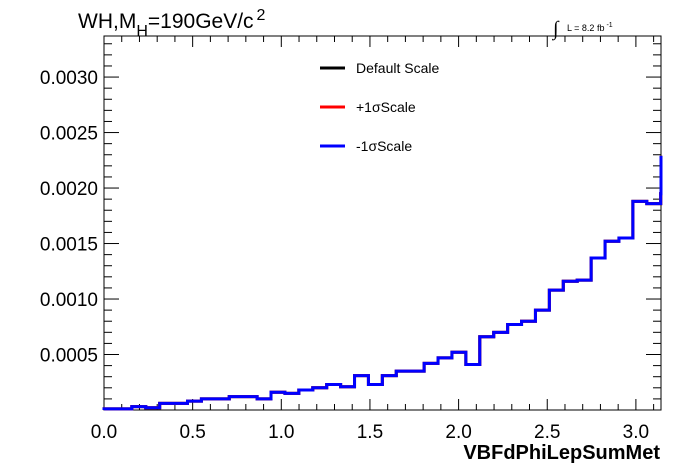 This screenshot has height=472, width=696. What do you see at coordinates (397, 68) in the screenshot?
I see `legend-label: Default Scale` at bounding box center [397, 68].